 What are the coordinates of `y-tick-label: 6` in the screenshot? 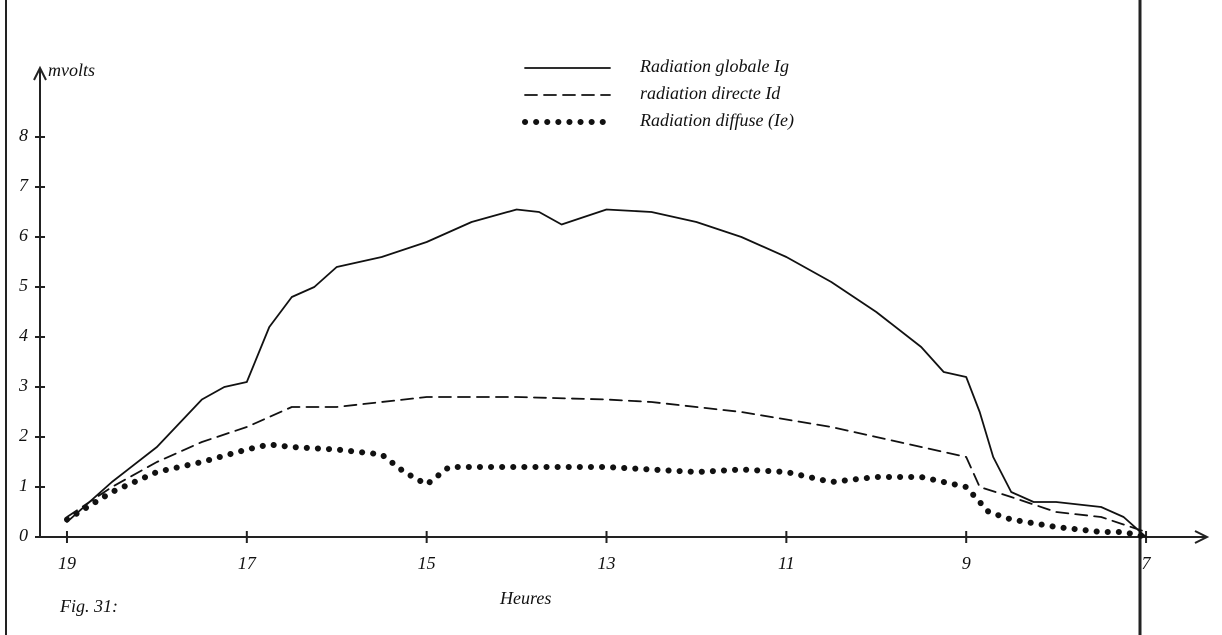 It's located at (23, 235).